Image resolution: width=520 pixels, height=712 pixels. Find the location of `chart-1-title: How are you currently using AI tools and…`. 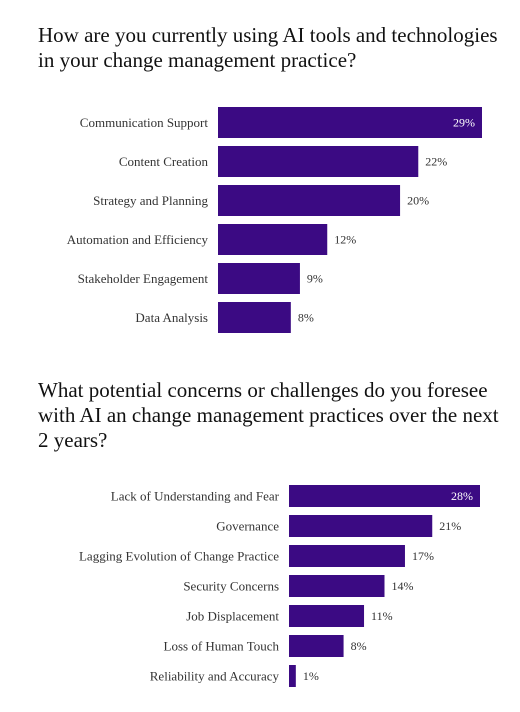

chart-1-title: How are you currently using AI tools and… is located at coordinates (268, 47).